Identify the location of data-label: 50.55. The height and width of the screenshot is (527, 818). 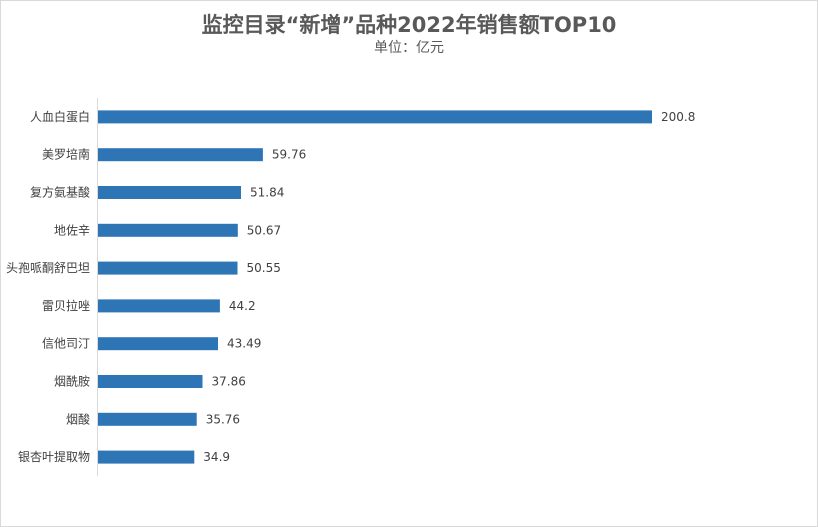
(264, 268).